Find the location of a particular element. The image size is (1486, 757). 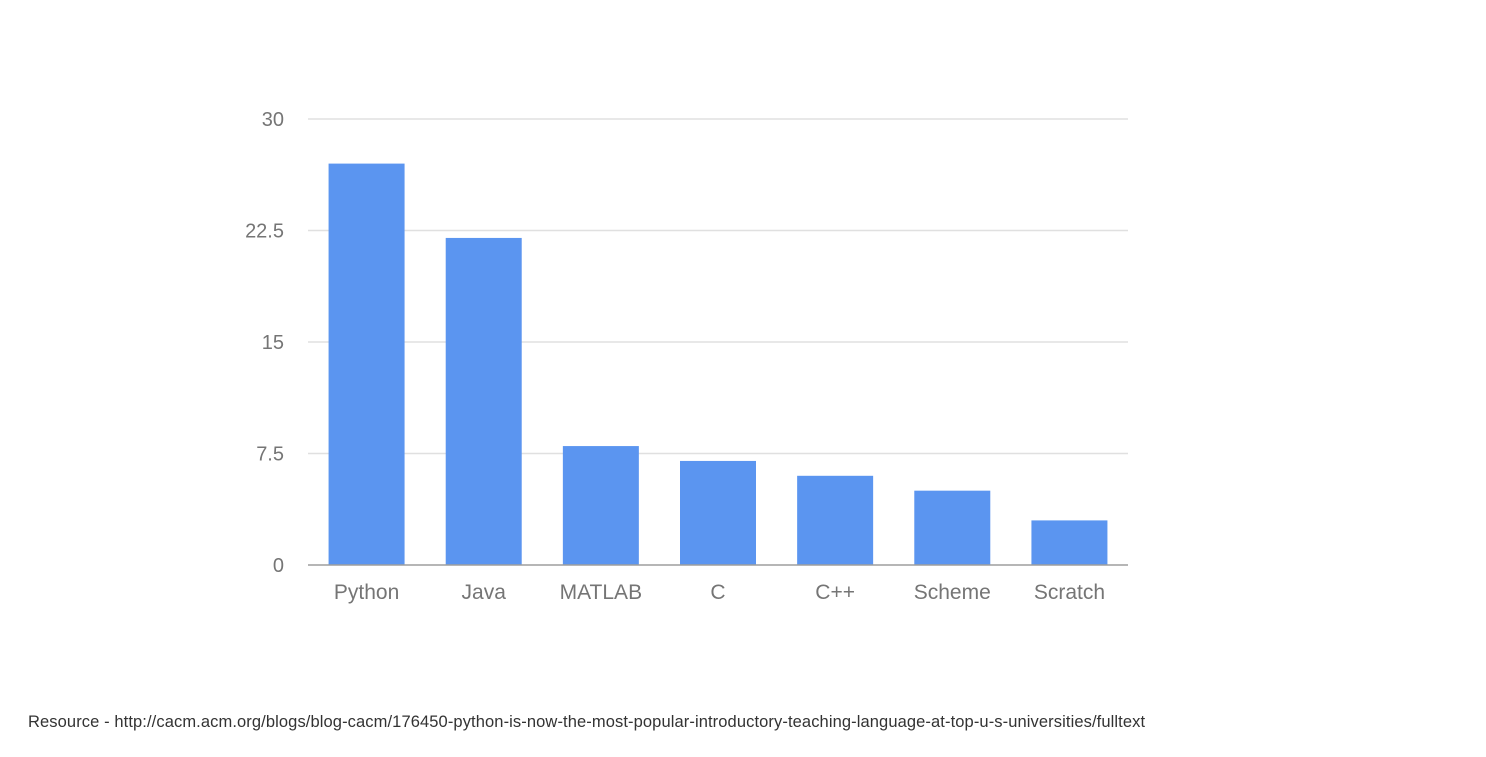

bar-scheme is located at coordinates (952, 527).